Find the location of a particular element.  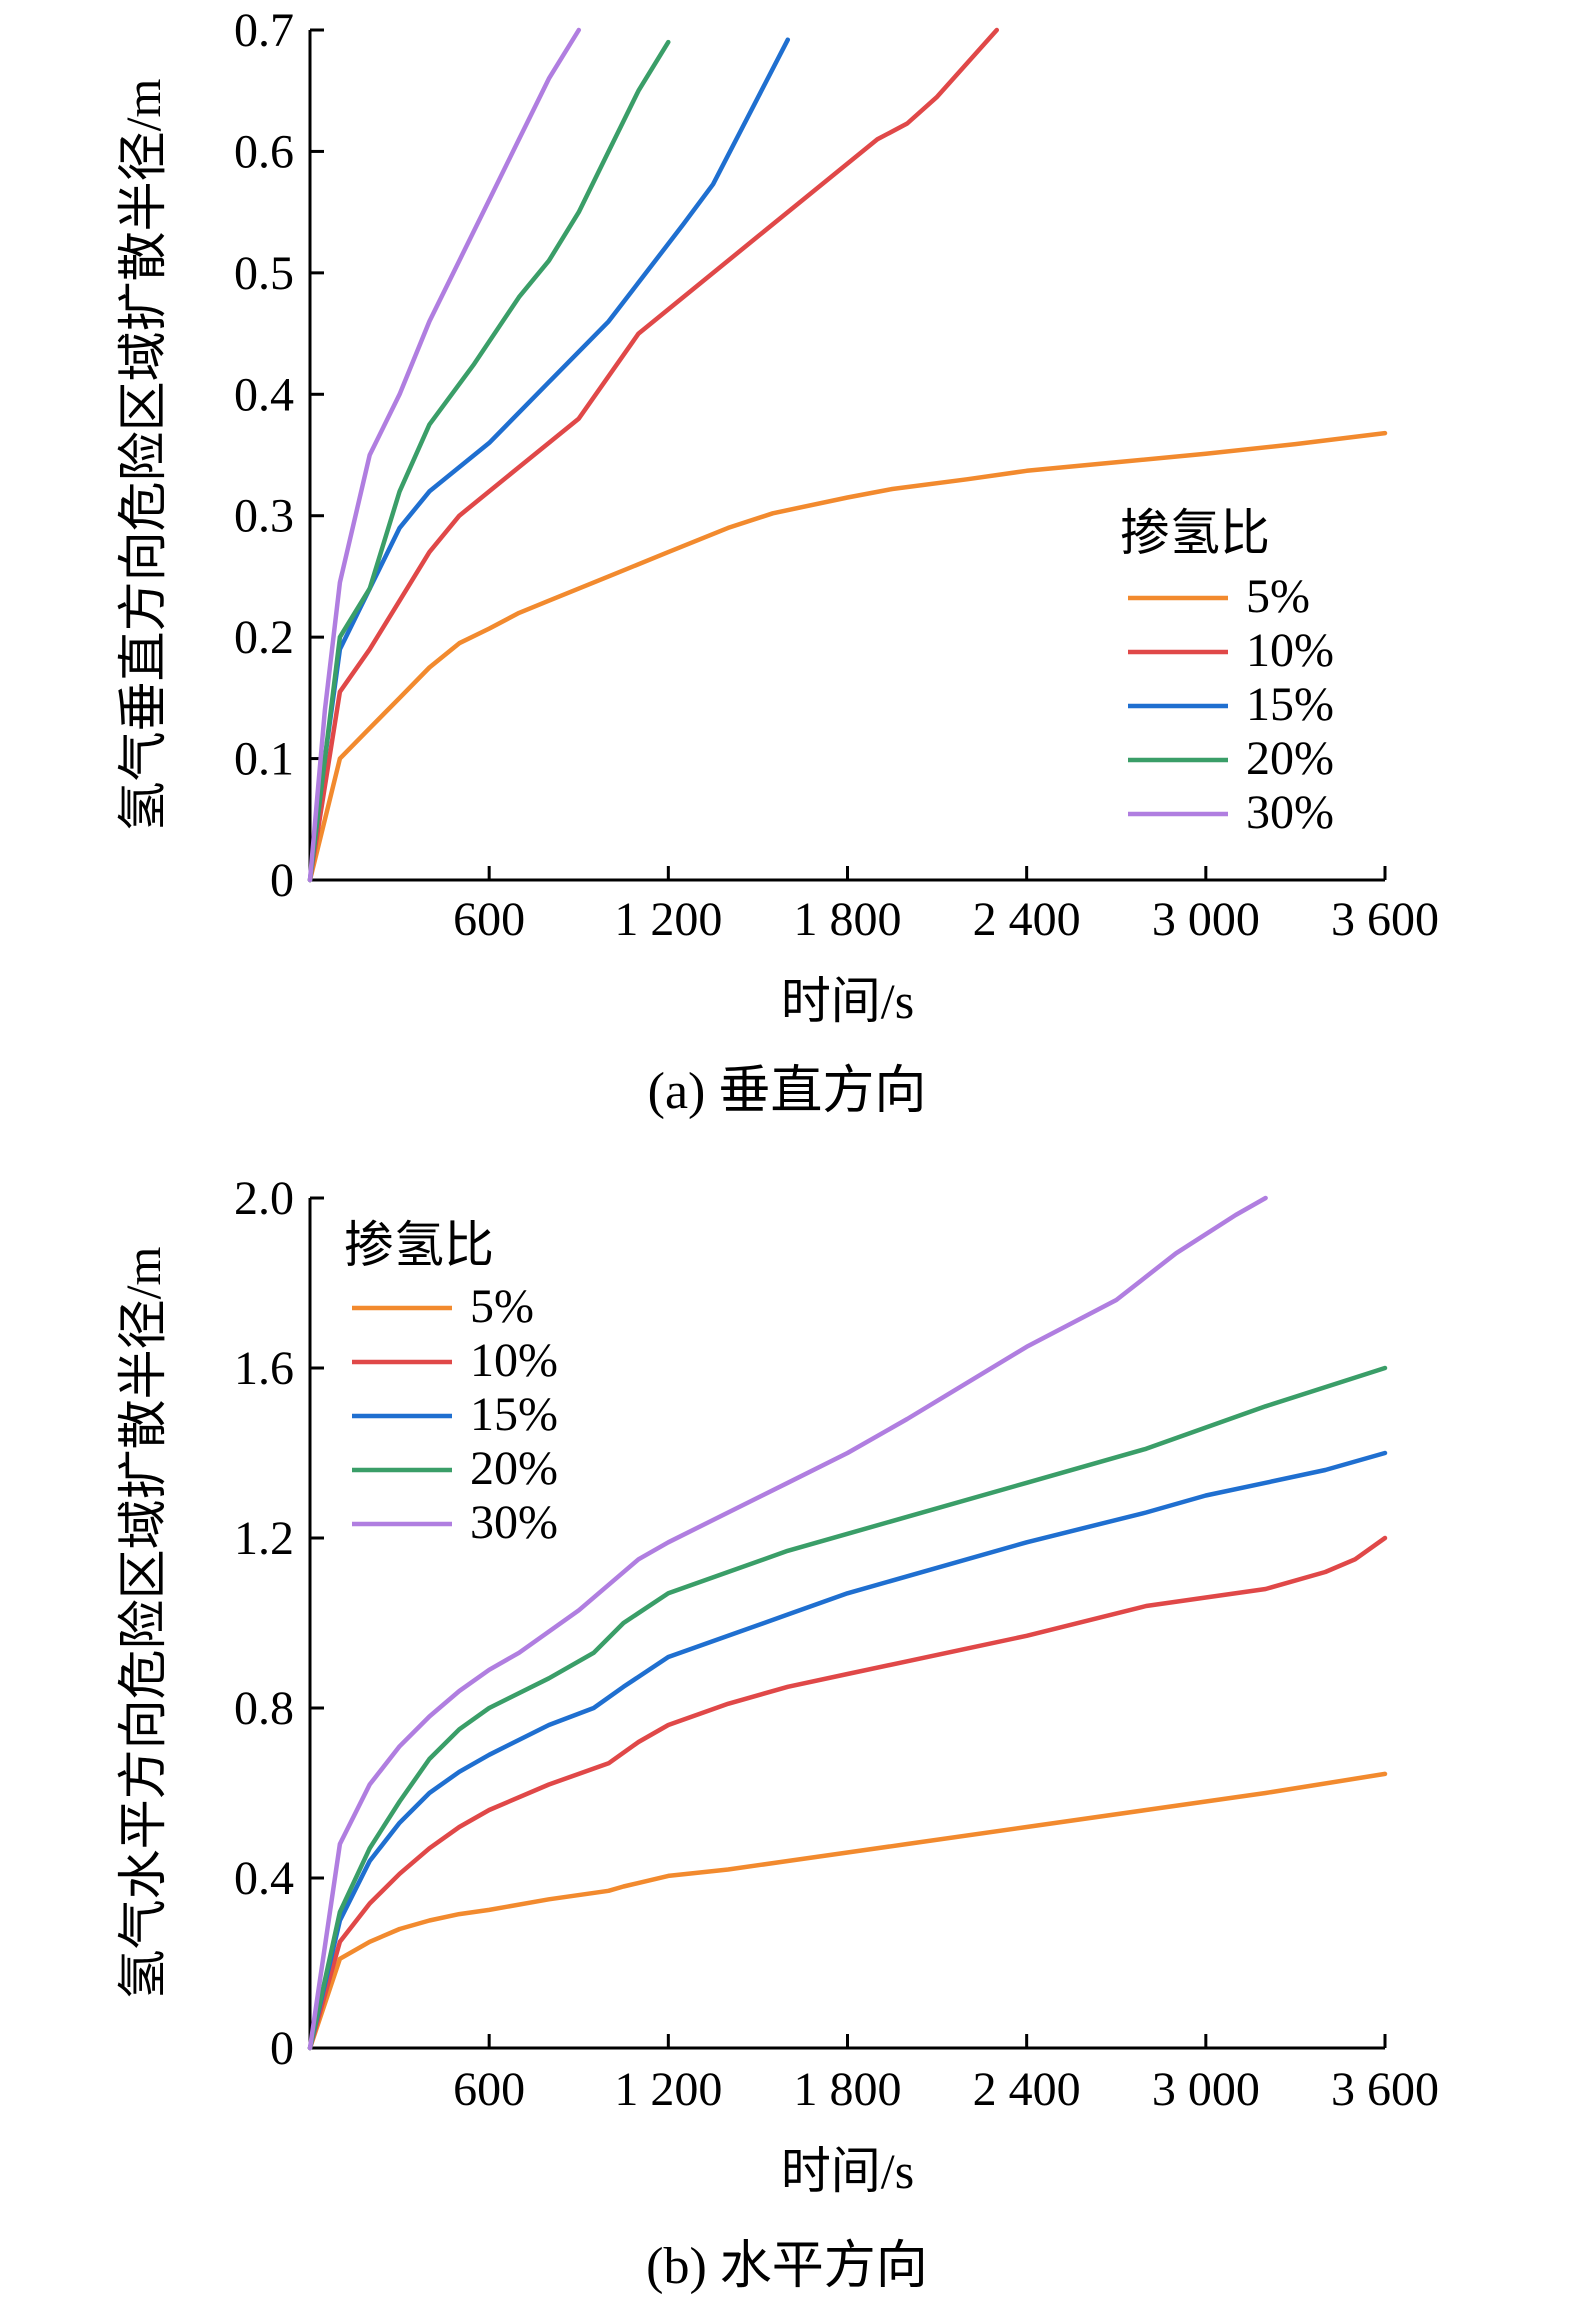

y-tick-label: 0.7 is located at coordinates (264, 30).